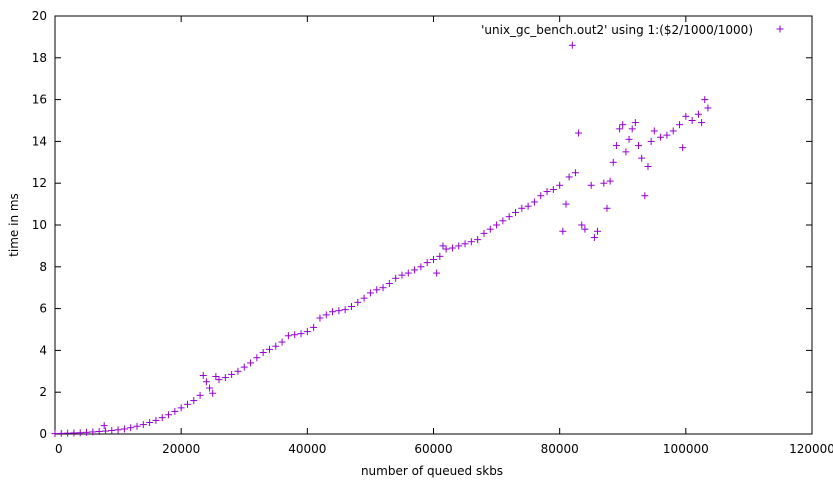  Describe the element at coordinates (686, 449) in the screenshot. I see `x-tick-label: 100000` at that location.